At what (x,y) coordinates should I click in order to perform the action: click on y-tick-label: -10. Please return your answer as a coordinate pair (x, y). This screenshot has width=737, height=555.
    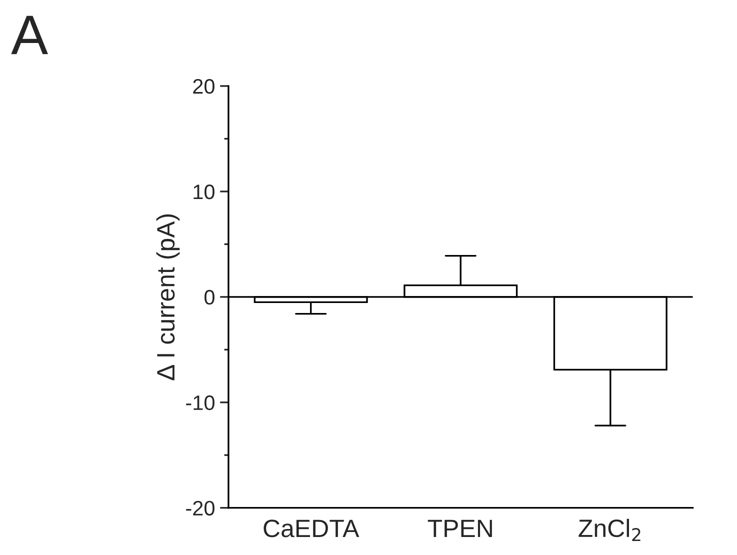
    Looking at the image, I should click on (200, 402).